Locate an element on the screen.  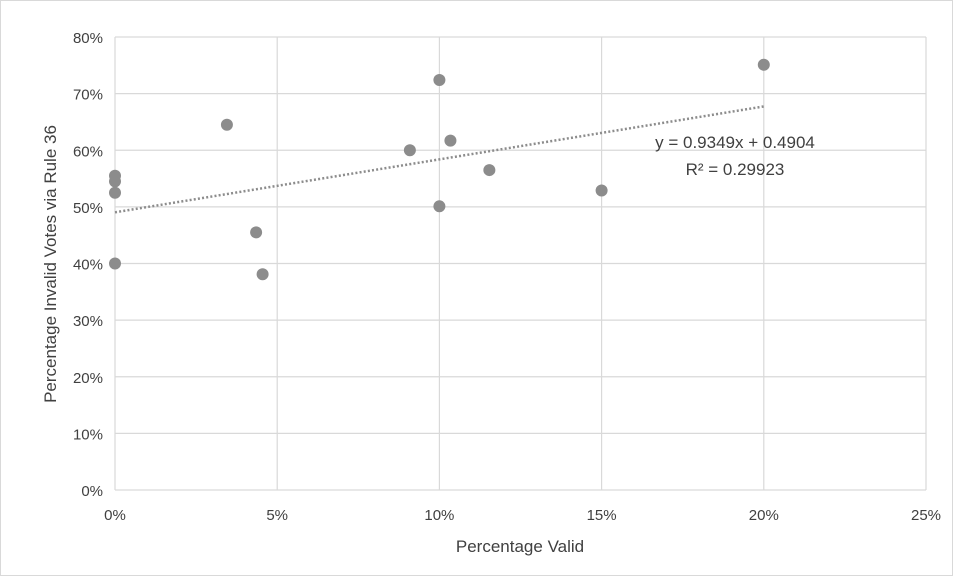
trendline-equation: y = 0.9349x + 0.4904 is located at coordinates (735, 142).